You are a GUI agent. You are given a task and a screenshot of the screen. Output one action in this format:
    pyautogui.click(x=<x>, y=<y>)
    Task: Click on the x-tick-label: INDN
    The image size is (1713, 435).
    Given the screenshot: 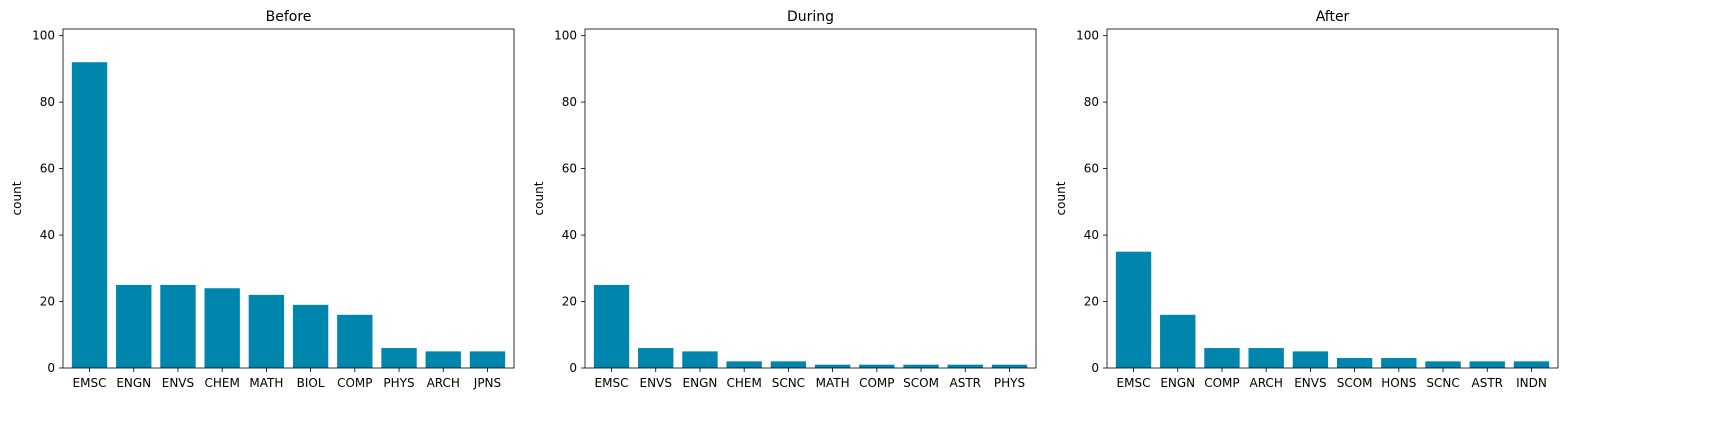 What is the action you would take?
    pyautogui.click(x=1531, y=383)
    